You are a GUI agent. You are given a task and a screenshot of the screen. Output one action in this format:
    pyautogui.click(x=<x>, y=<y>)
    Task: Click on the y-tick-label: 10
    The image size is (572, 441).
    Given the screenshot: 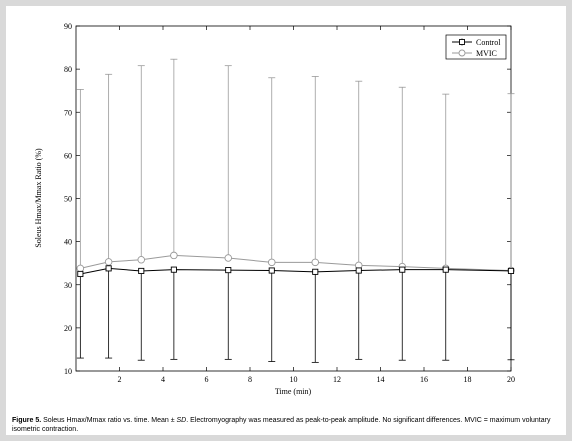 What is the action you would take?
    pyautogui.click(x=68, y=371)
    